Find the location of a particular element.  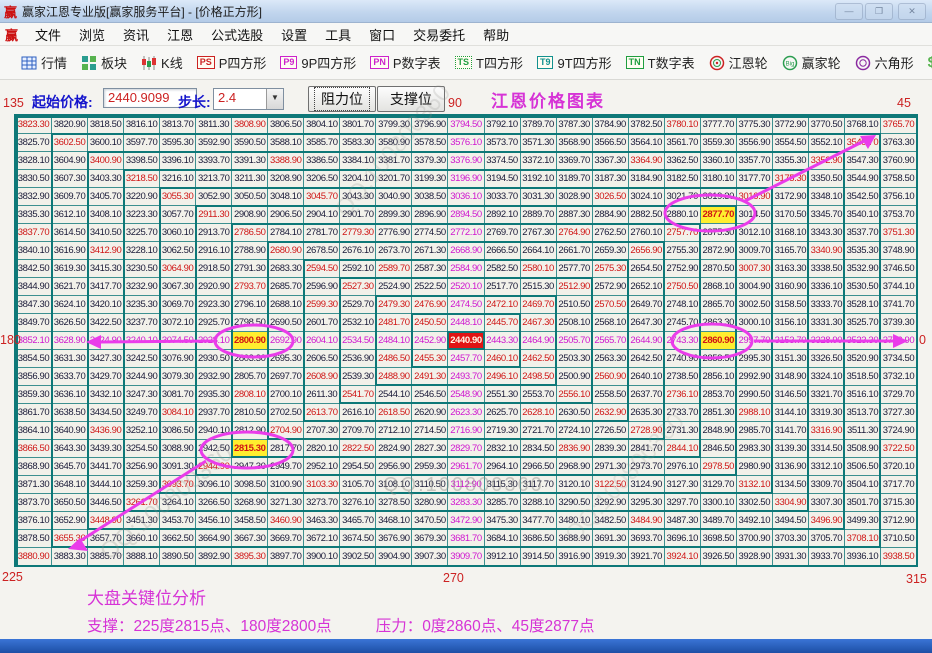

grid-cell: 2973.70 is located at coordinates (646, 466).